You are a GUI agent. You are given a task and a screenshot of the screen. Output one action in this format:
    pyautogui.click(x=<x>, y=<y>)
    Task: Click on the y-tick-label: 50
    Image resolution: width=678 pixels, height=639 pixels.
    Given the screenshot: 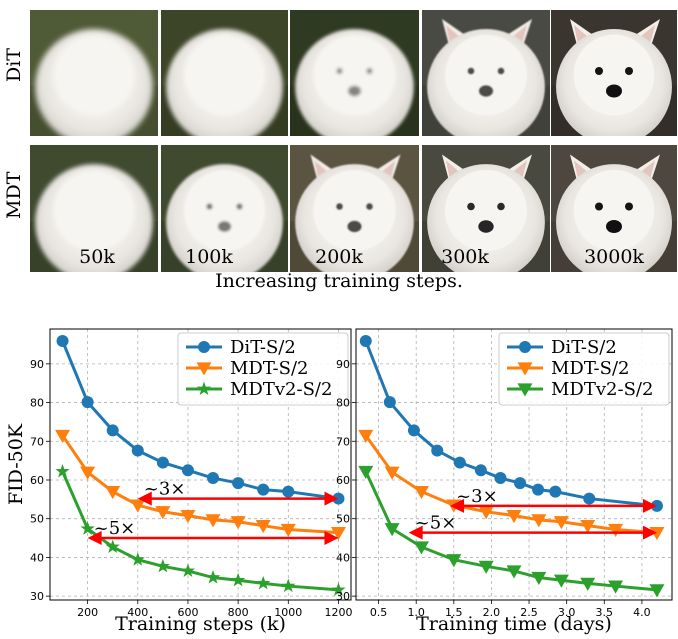 What is the action you would take?
    pyautogui.click(x=343, y=519)
    